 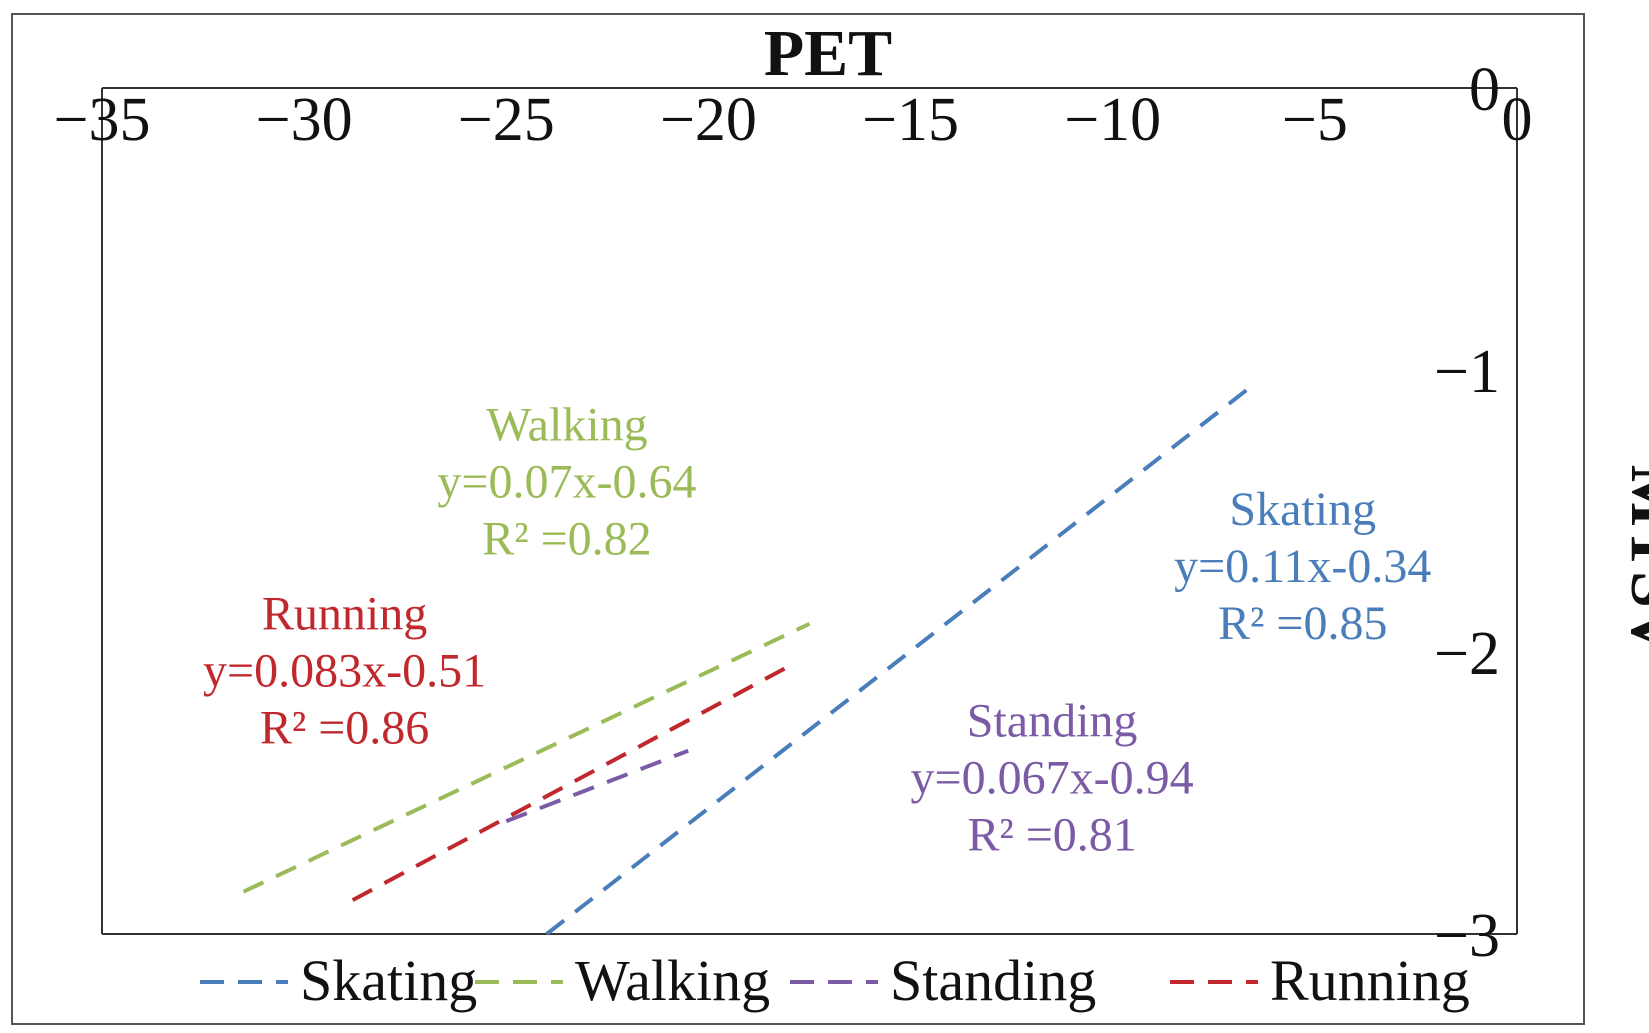 What do you see at coordinates (344, 613) in the screenshot?
I see `annotation-running-line1: Running` at bounding box center [344, 613].